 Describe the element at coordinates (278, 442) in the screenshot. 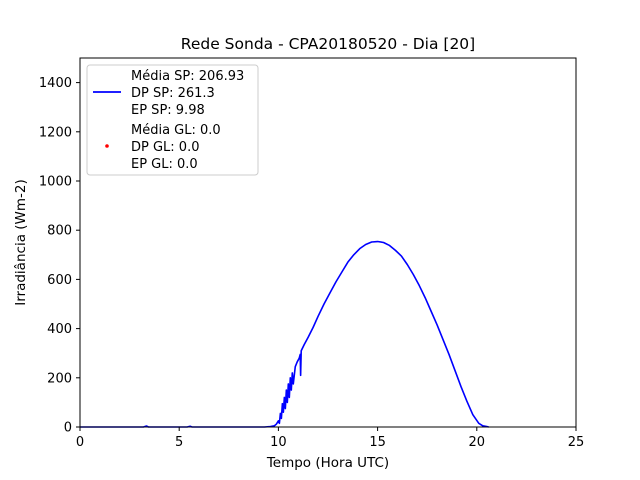

I see `x-tick-label: 10` at that location.